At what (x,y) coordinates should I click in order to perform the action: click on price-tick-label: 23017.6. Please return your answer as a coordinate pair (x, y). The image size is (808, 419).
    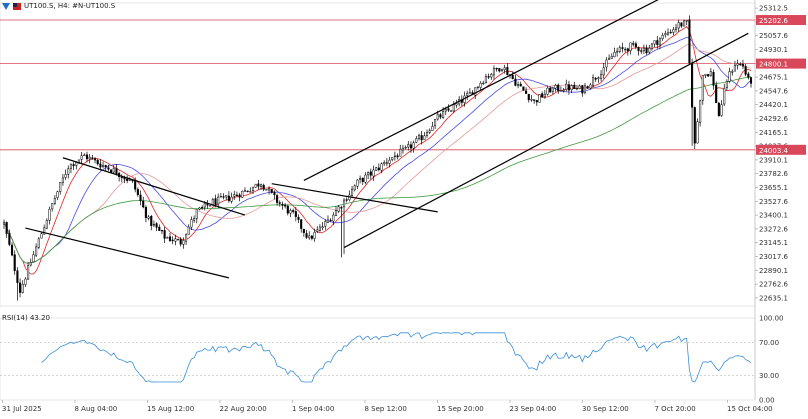
    Looking at the image, I should click on (773, 257).